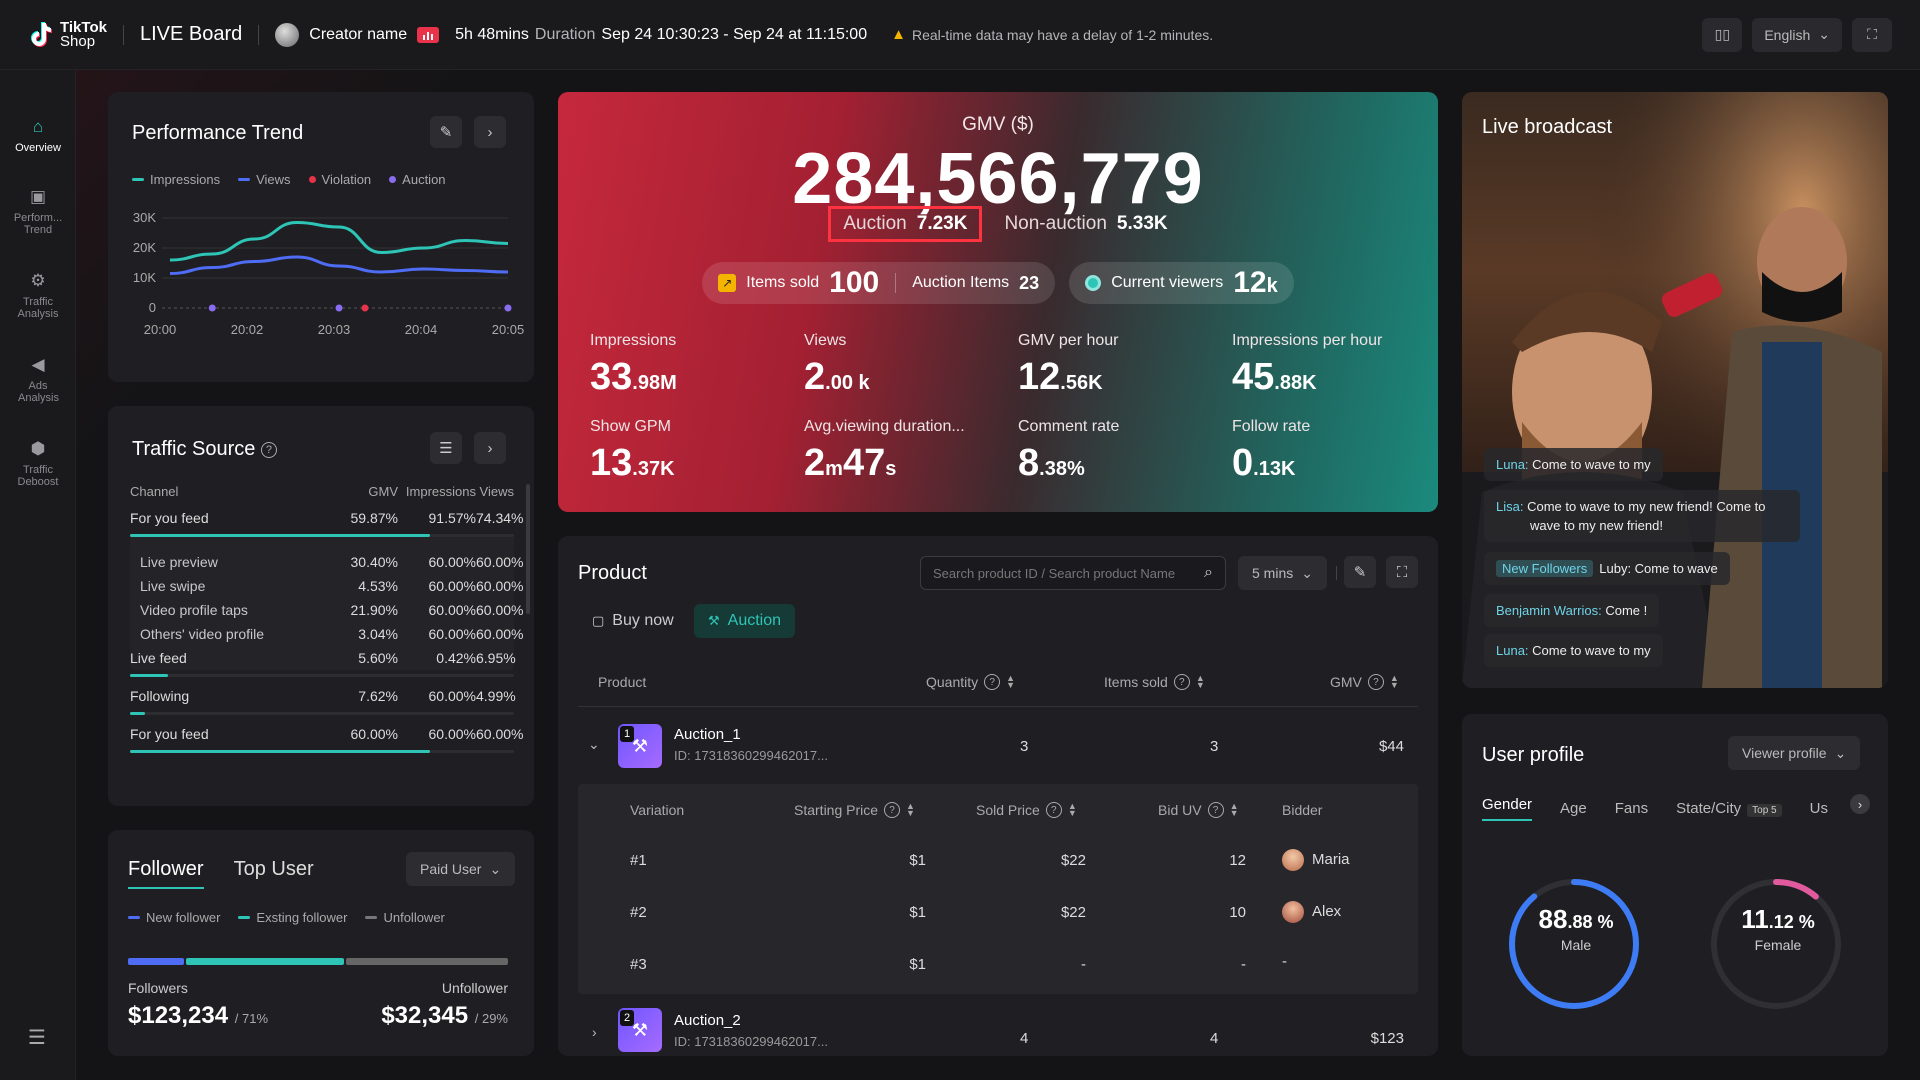 Image resolution: width=1920 pixels, height=1080 pixels. What do you see at coordinates (1794, 753) in the screenshot?
I see `viewer-profile-dropdown: Viewer profile ⌄` at bounding box center [1794, 753].